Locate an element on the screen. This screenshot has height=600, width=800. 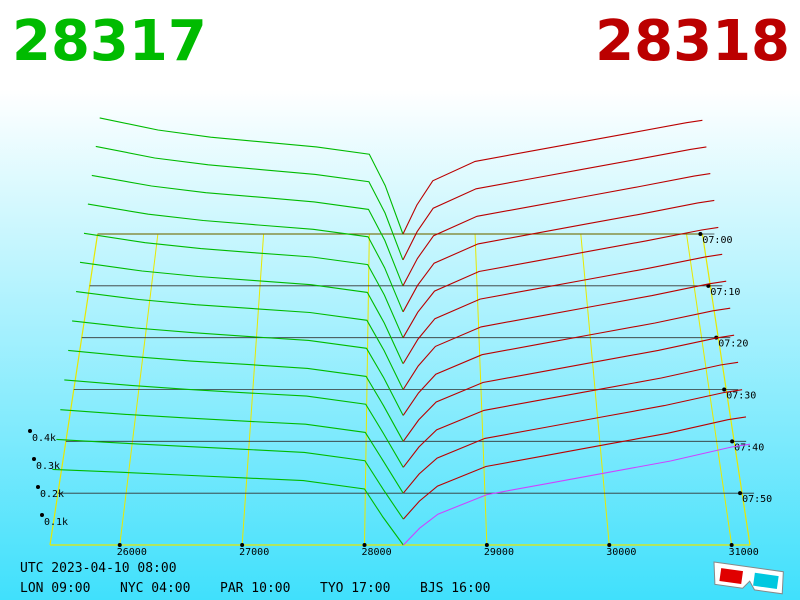
price-tick-label: 29000 is located at coordinates (499, 552).